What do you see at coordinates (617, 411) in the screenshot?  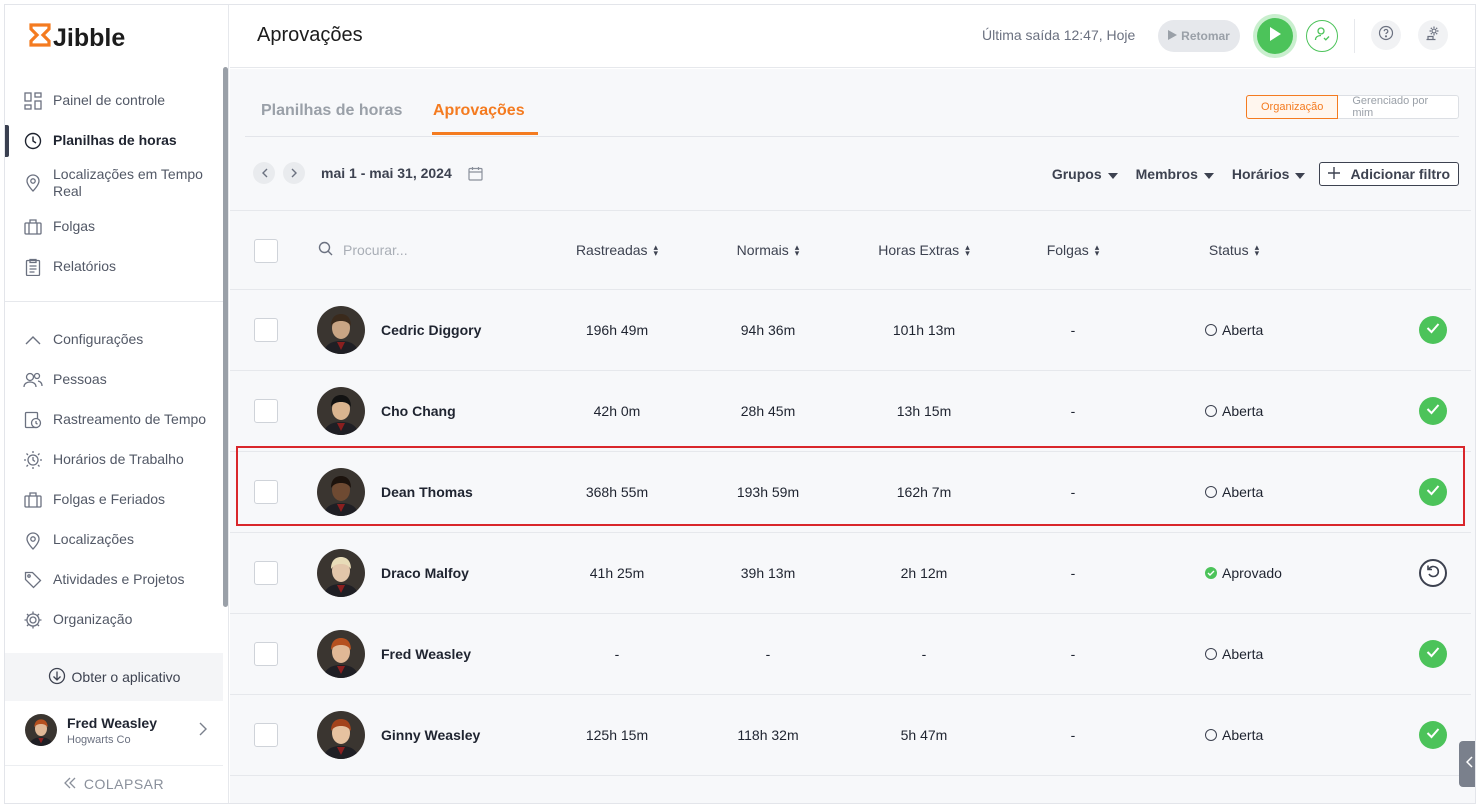 I see `tracked-hours: 42h 0m` at bounding box center [617, 411].